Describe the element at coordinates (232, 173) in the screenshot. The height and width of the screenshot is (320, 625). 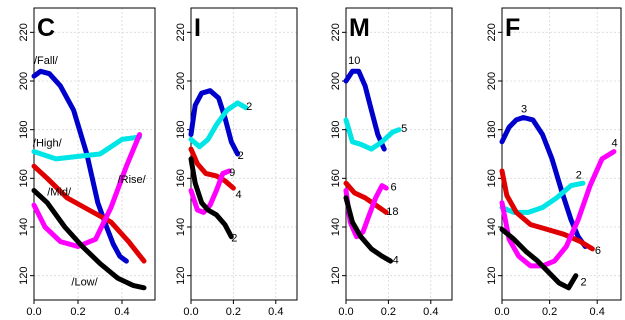
I see `annotation-label: 9` at that location.